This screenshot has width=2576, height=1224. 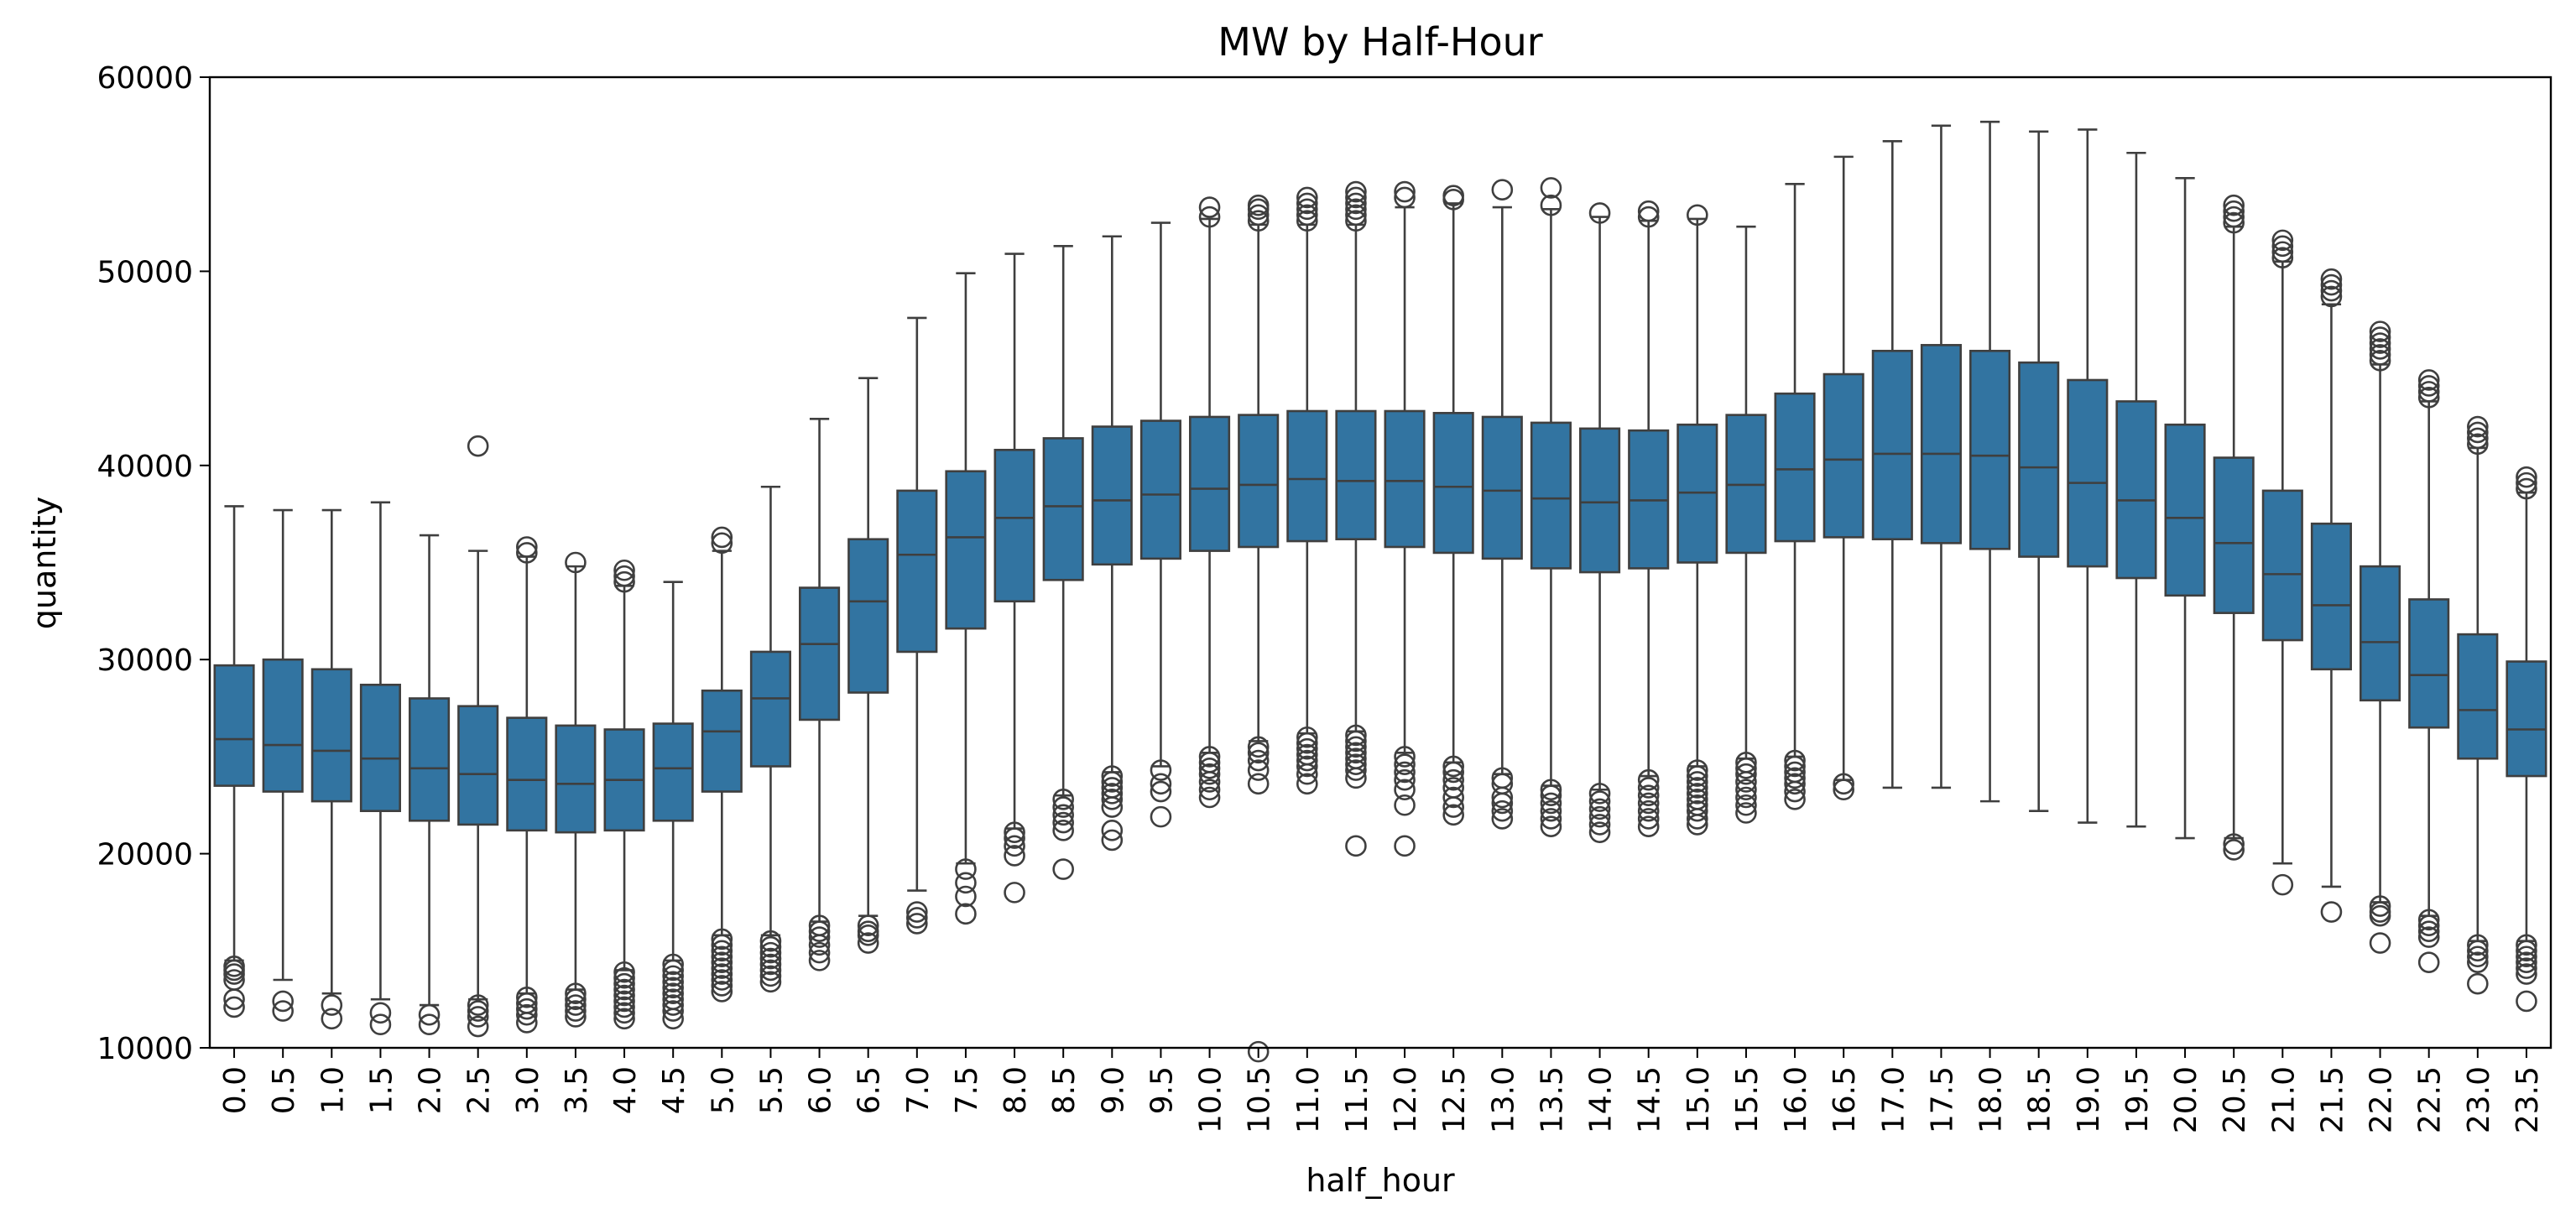 What do you see at coordinates (1308, 1099) in the screenshot?
I see `x-tick-label: 11.0` at bounding box center [1308, 1099].